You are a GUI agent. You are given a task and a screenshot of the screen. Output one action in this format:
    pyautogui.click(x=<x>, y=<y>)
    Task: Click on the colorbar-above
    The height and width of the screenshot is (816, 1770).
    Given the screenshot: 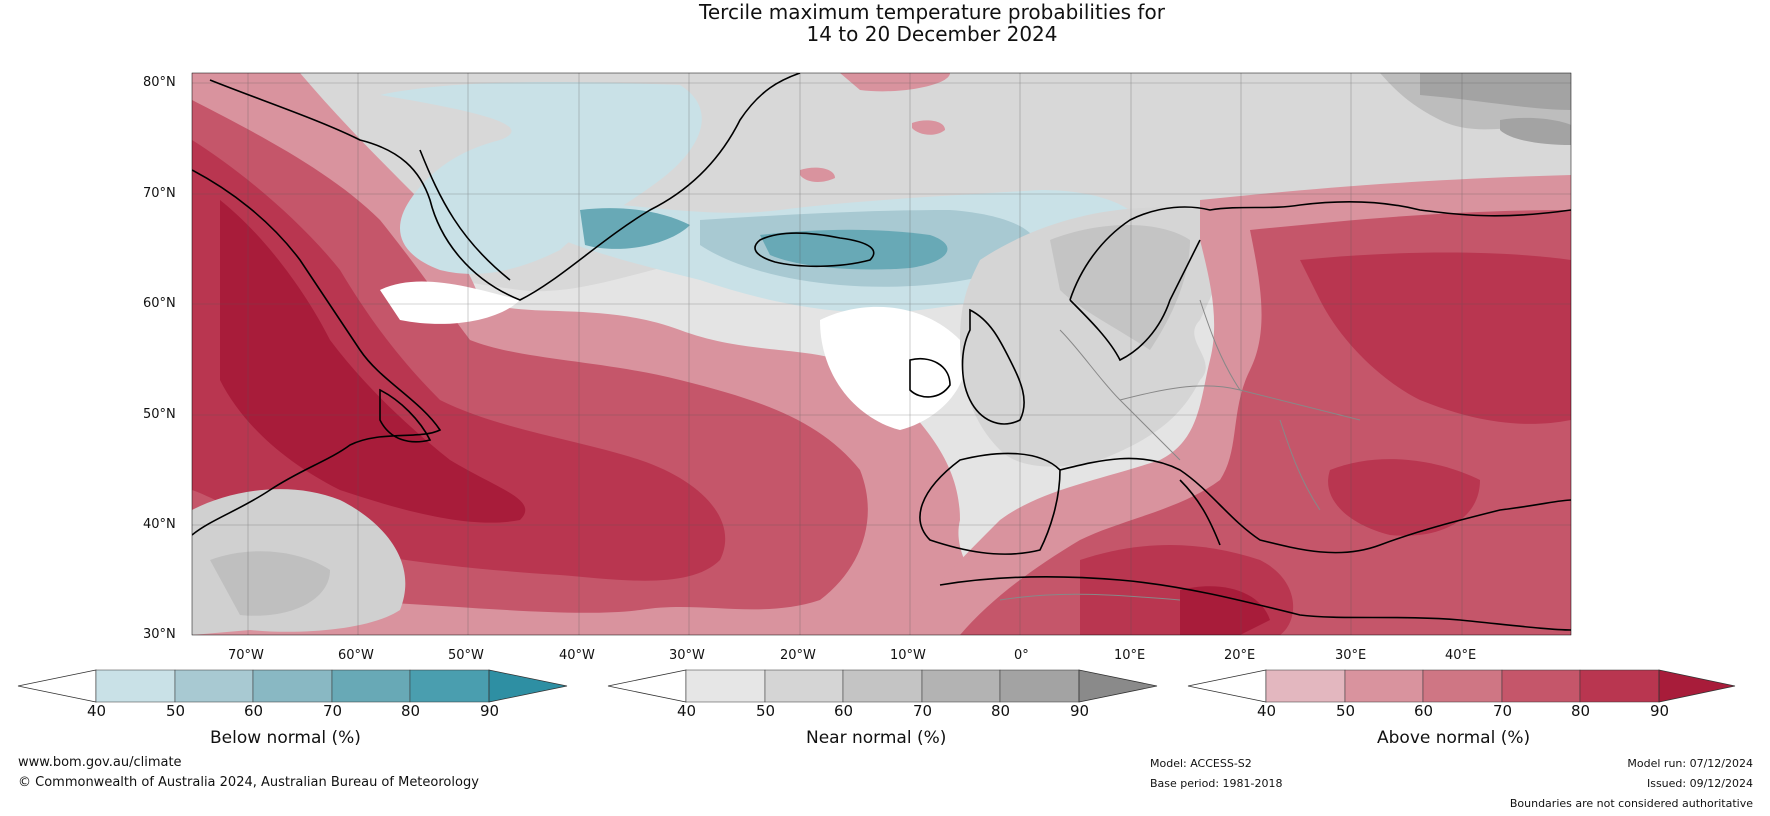 What is the action you would take?
    pyautogui.click(x=1461, y=686)
    